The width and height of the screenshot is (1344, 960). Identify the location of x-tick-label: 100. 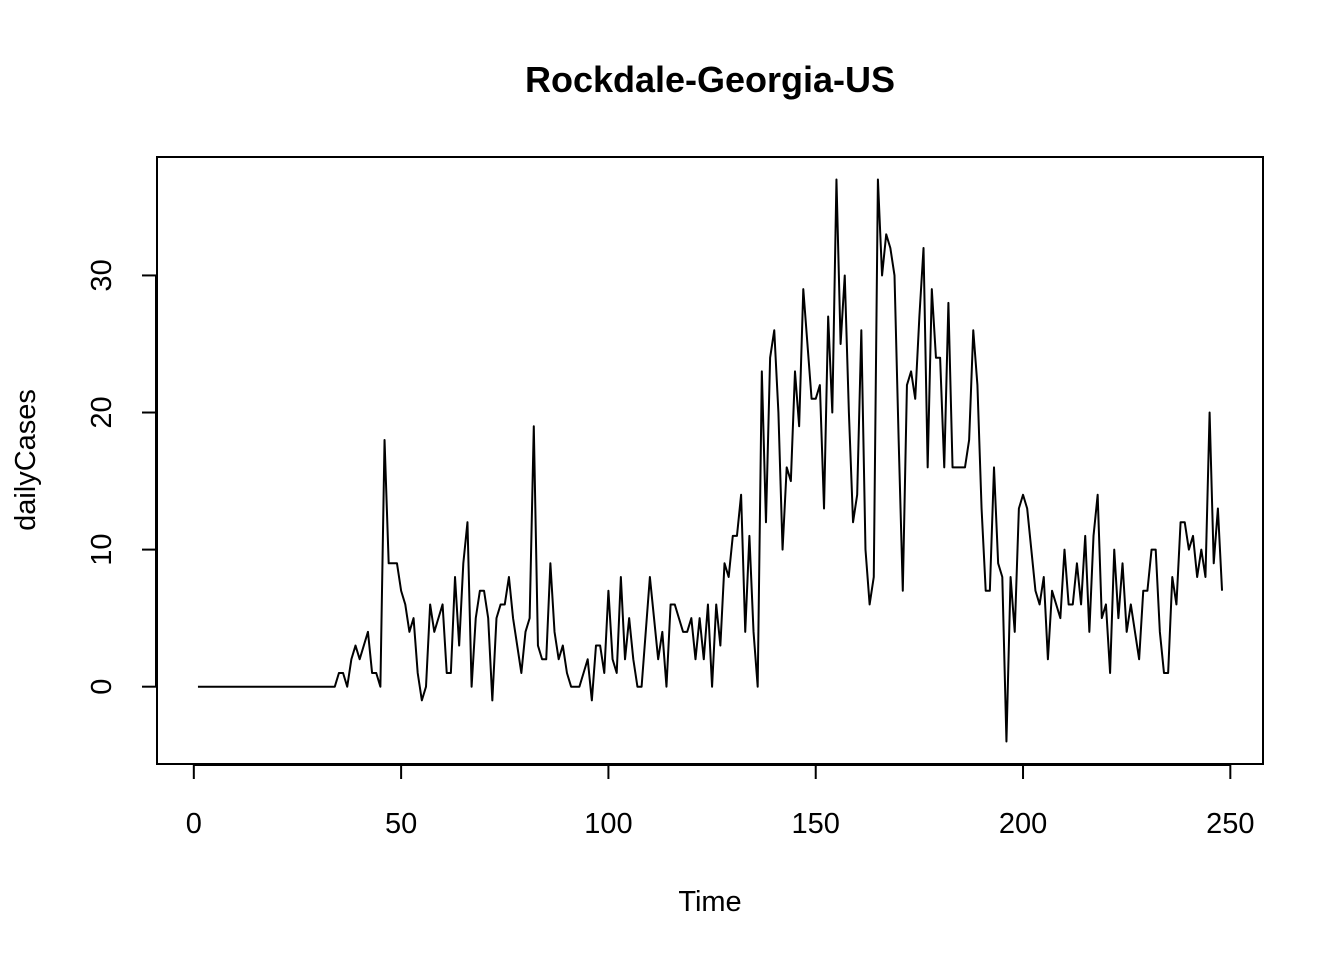
(608, 824).